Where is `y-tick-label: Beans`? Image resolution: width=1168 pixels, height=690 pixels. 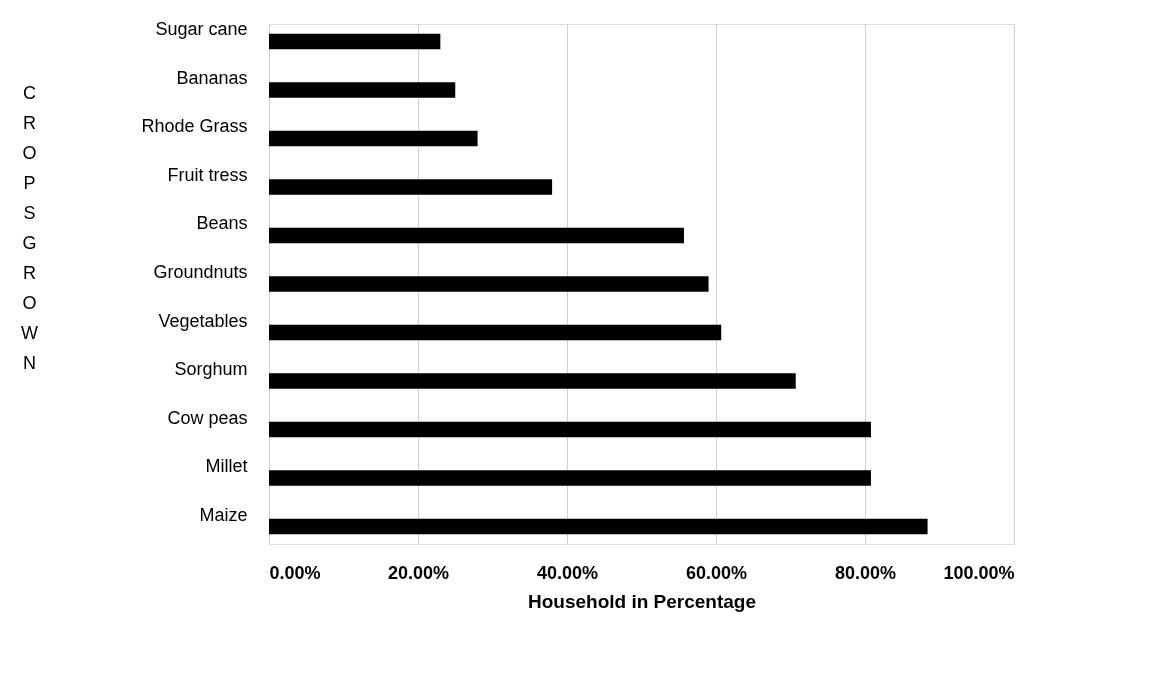 y-tick-label: Beans is located at coordinates (222, 223).